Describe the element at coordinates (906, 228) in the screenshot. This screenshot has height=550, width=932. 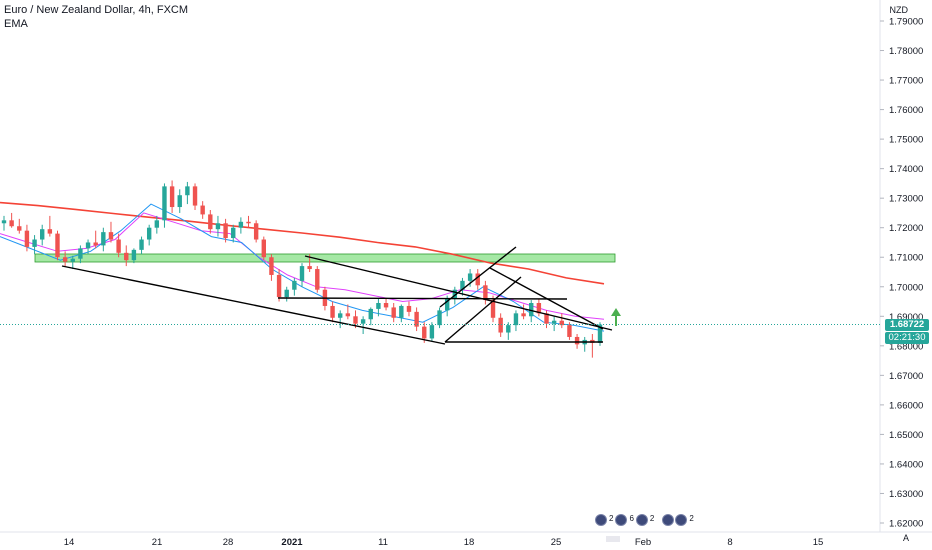
I see `y-tick-label: 1.72000` at that location.